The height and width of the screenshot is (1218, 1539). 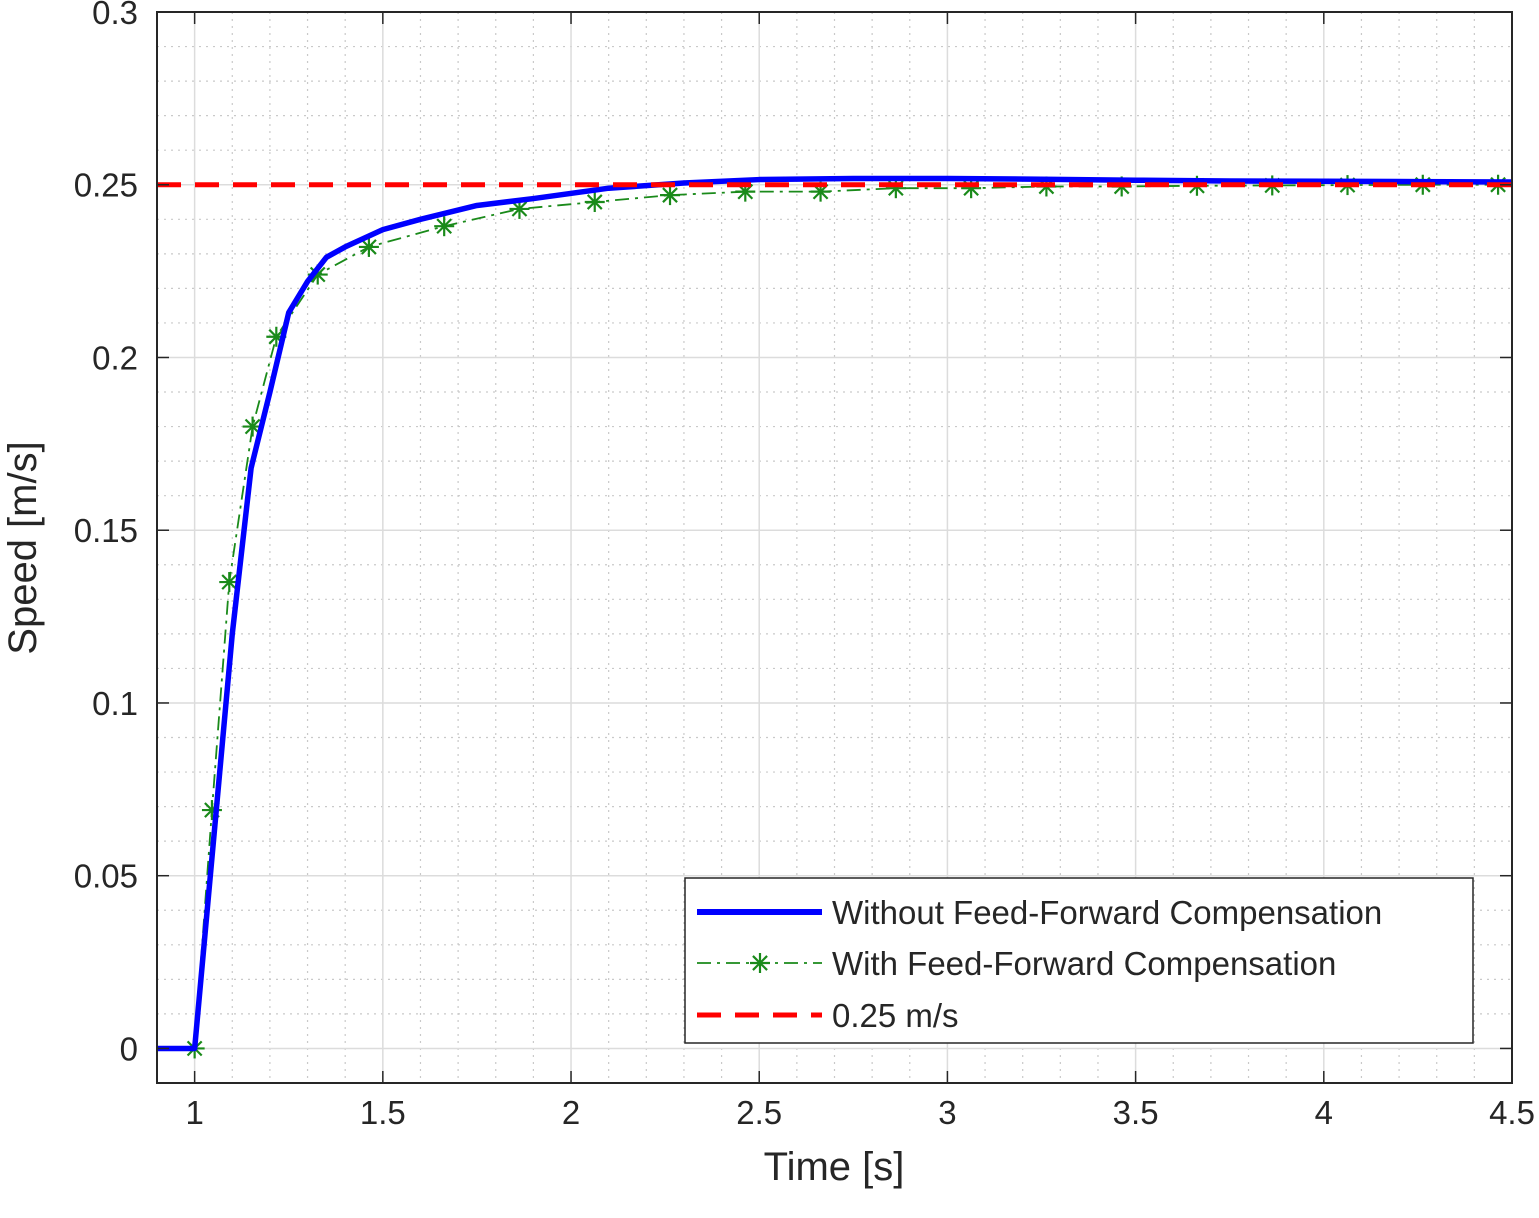 I want to click on x-tick-label: 1.5, so click(x=383, y=1112).